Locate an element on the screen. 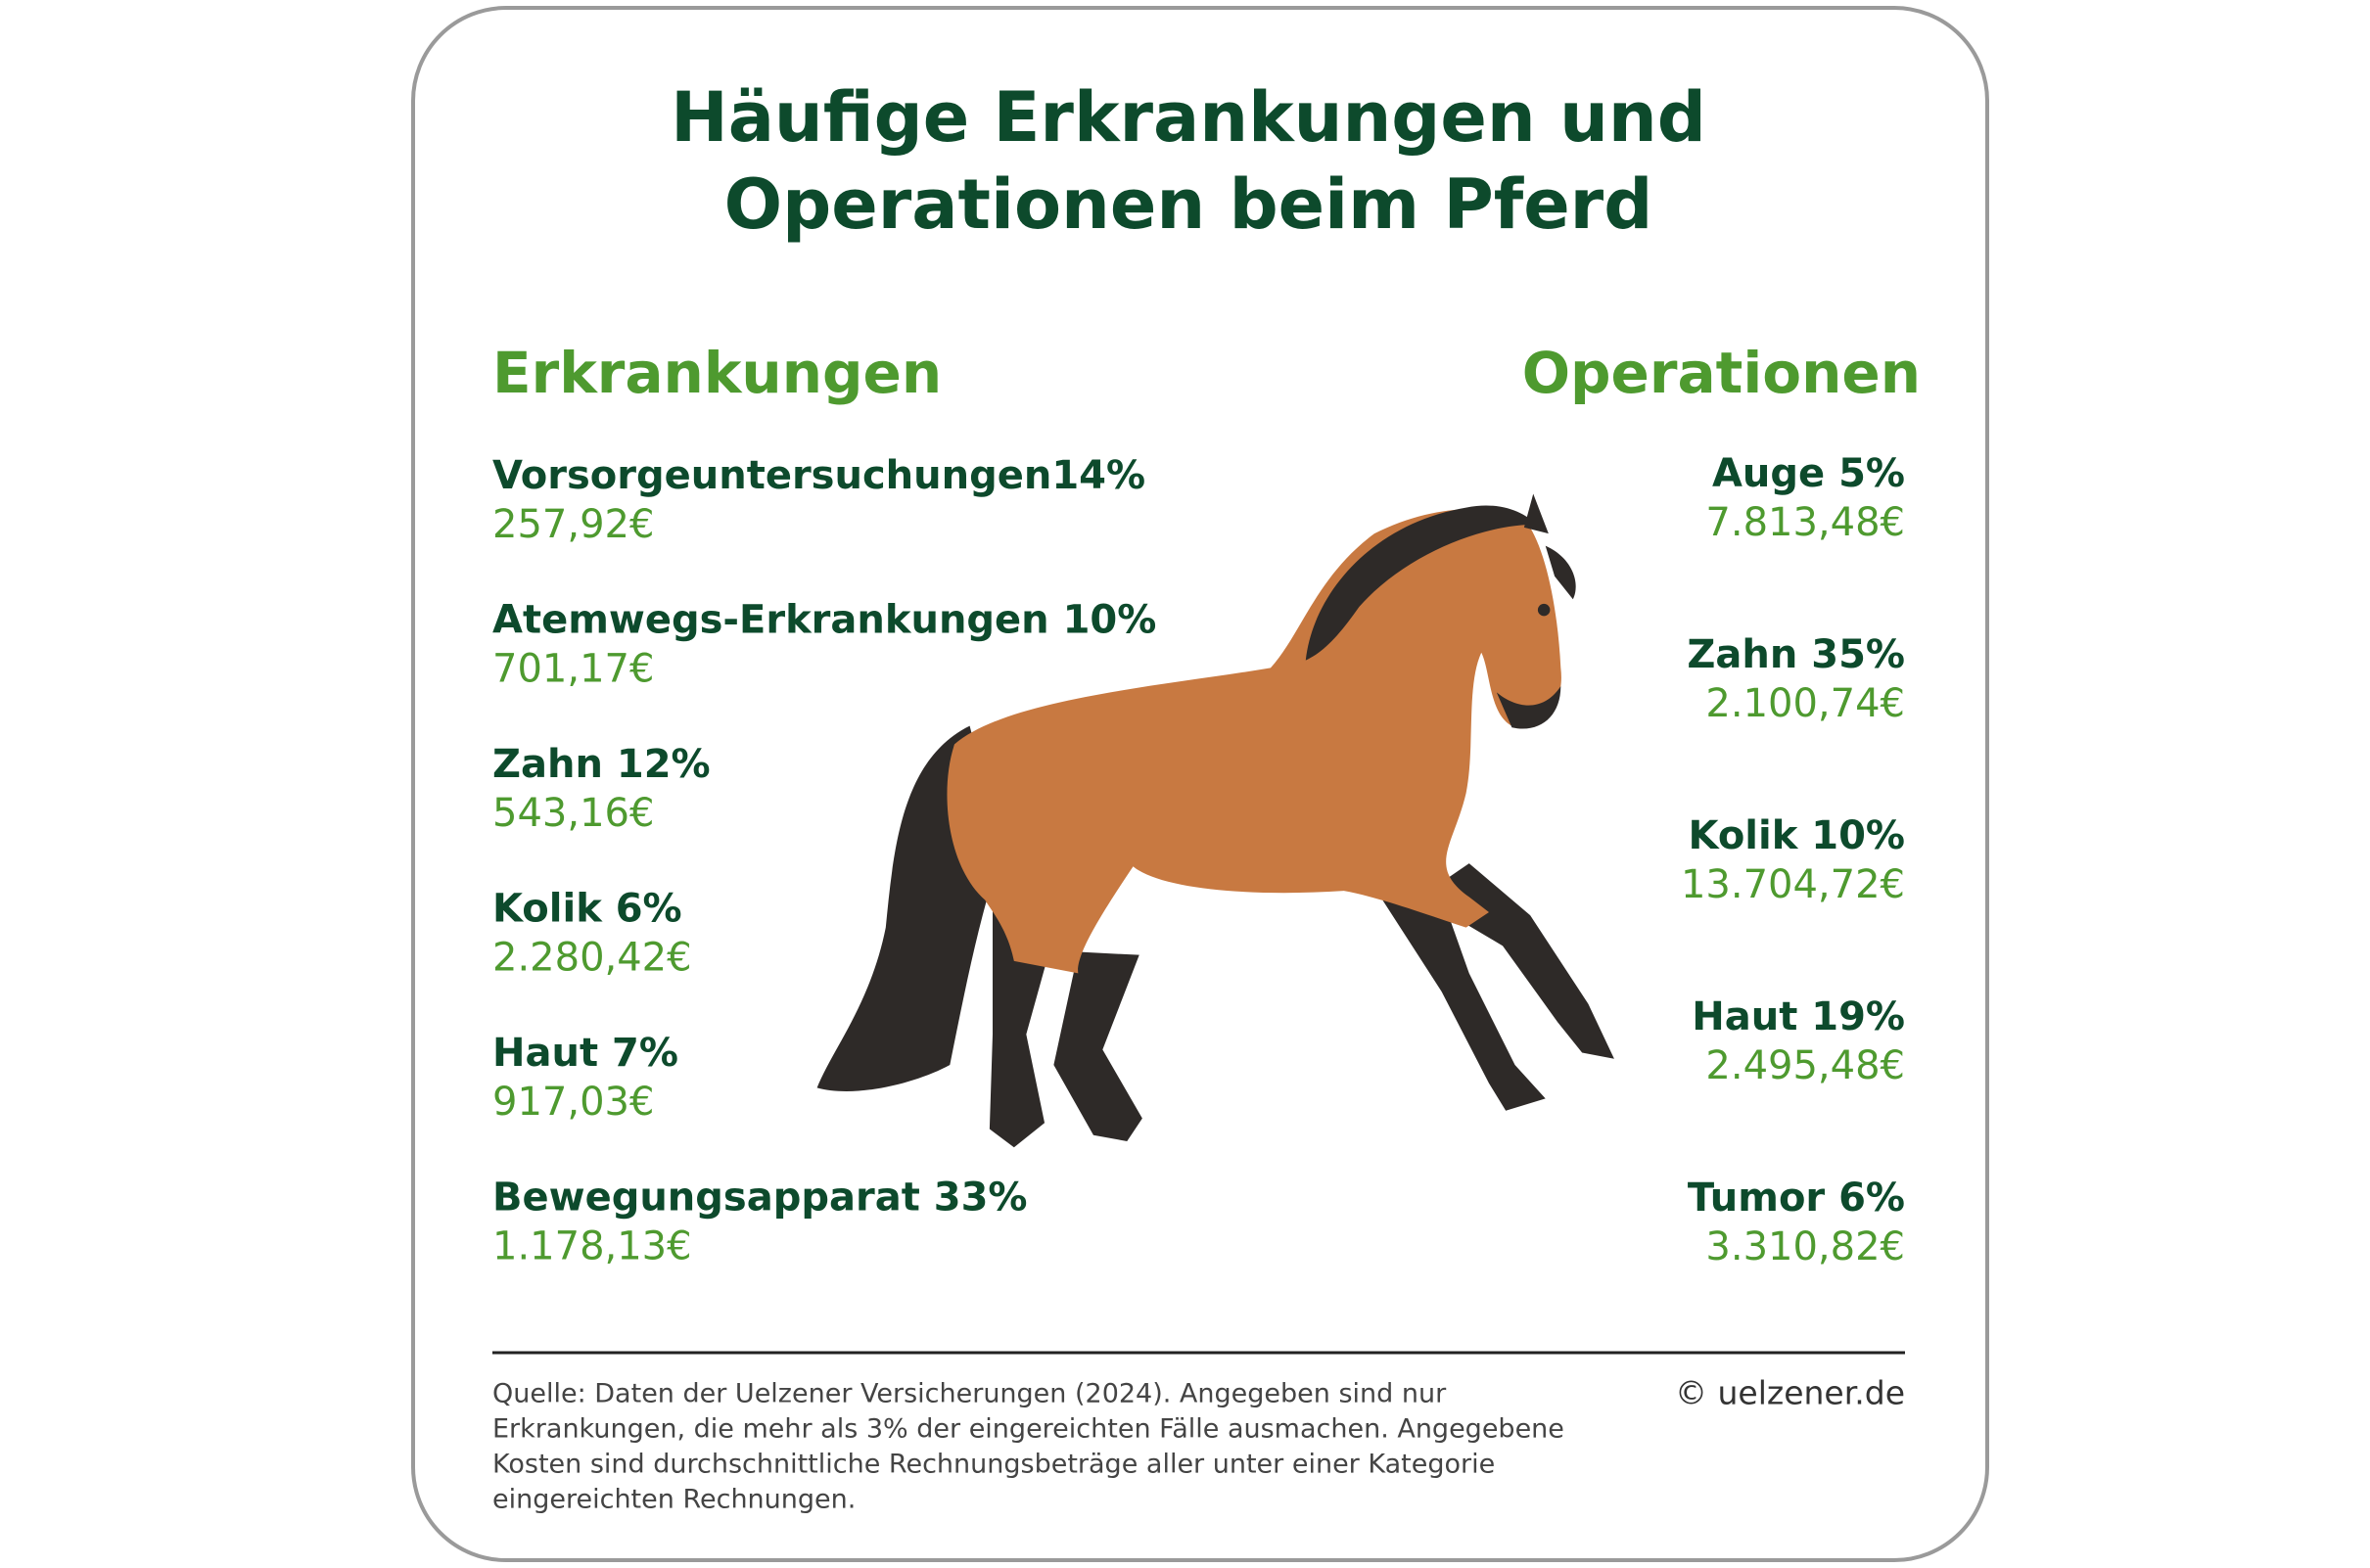  operation-label: Zahn 35% is located at coordinates (1796, 654).